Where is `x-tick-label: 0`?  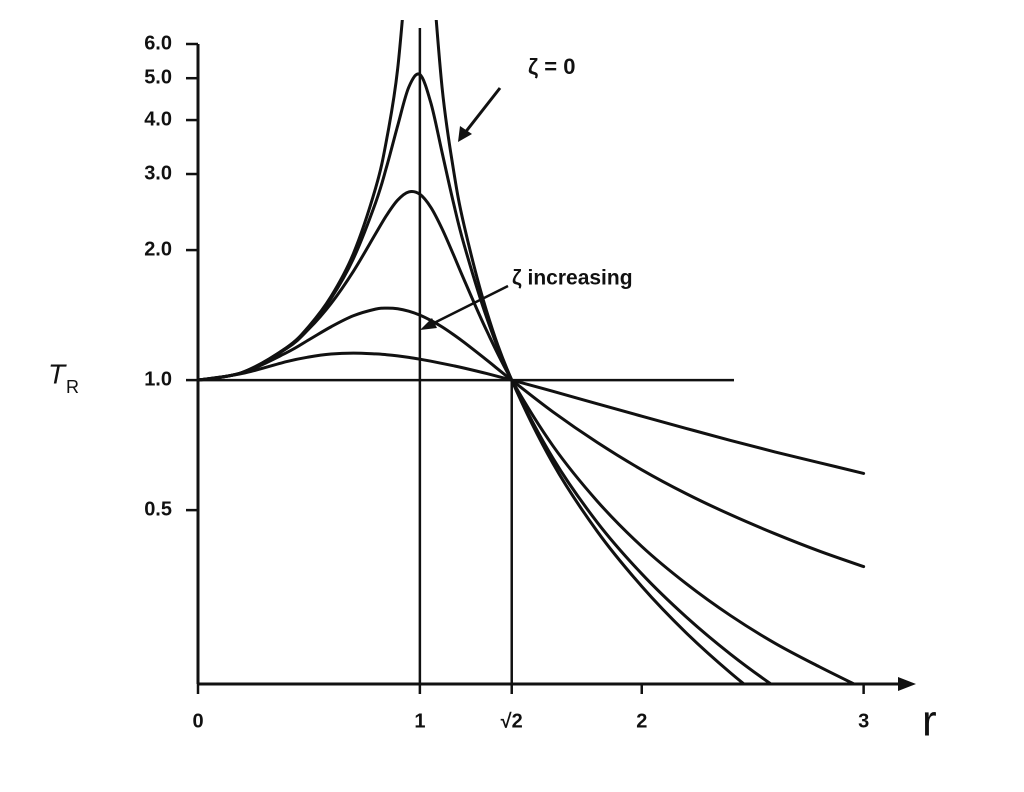
x-tick-label: 0 is located at coordinates (197, 721).